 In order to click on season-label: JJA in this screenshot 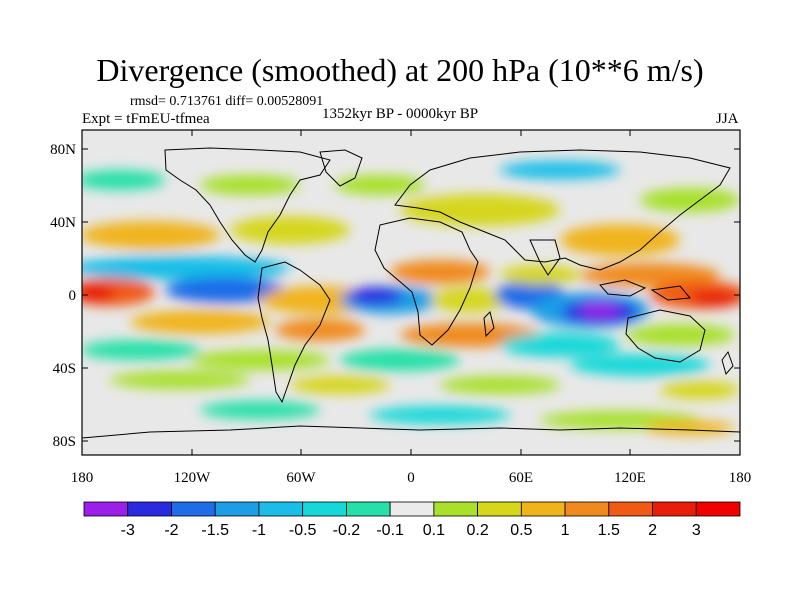, I will do `click(727, 119)`.